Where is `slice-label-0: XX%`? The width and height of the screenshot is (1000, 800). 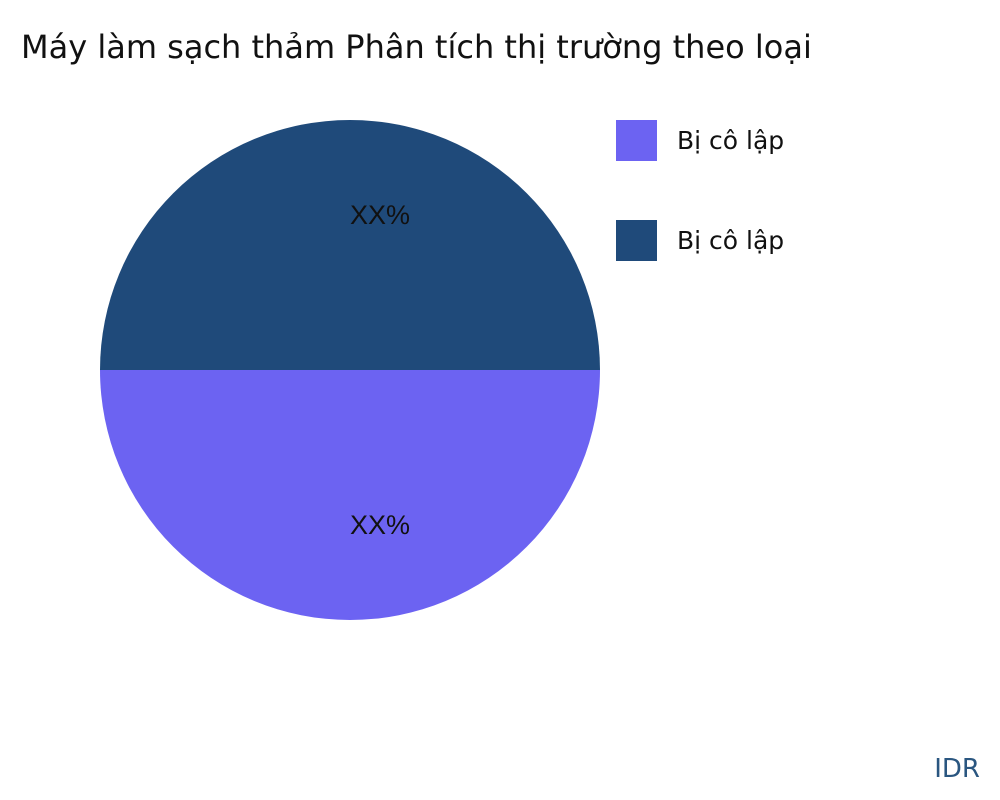 slice-label-0: XX% is located at coordinates (380, 215).